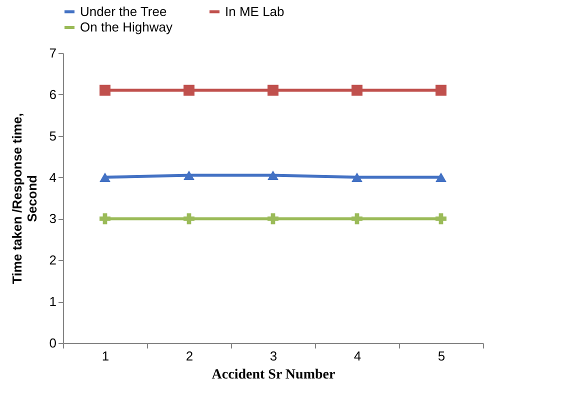 Image resolution: width=571 pixels, height=411 pixels. What do you see at coordinates (52, 218) in the screenshot?
I see `y-tick-label: 3` at bounding box center [52, 218].